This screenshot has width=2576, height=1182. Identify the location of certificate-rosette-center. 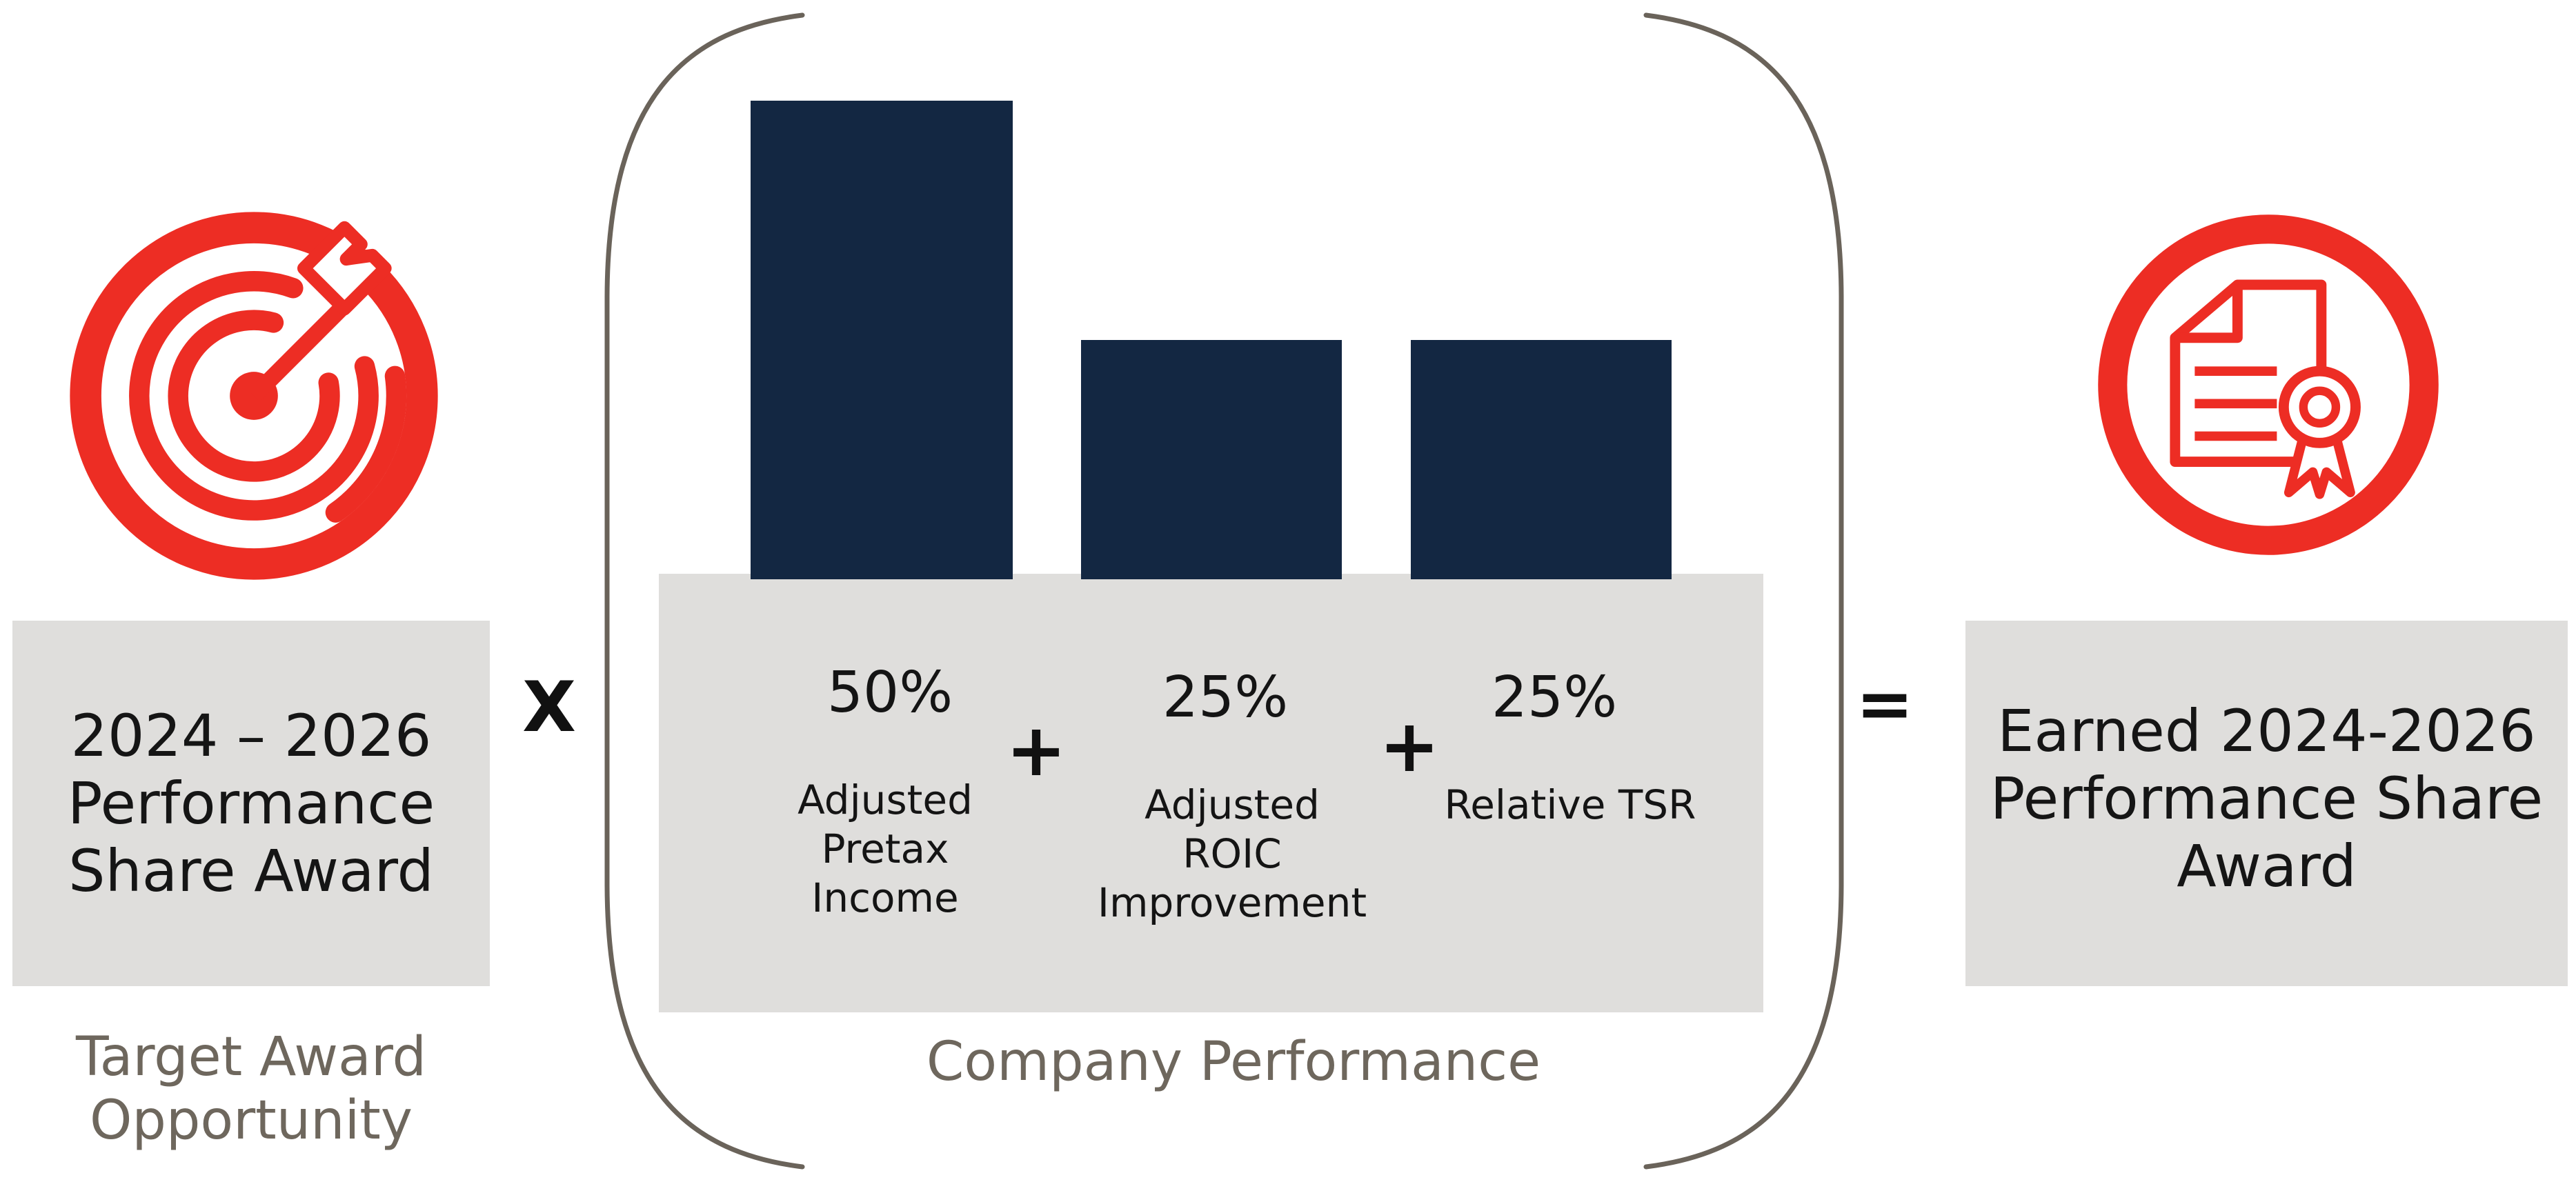
(2320, 407).